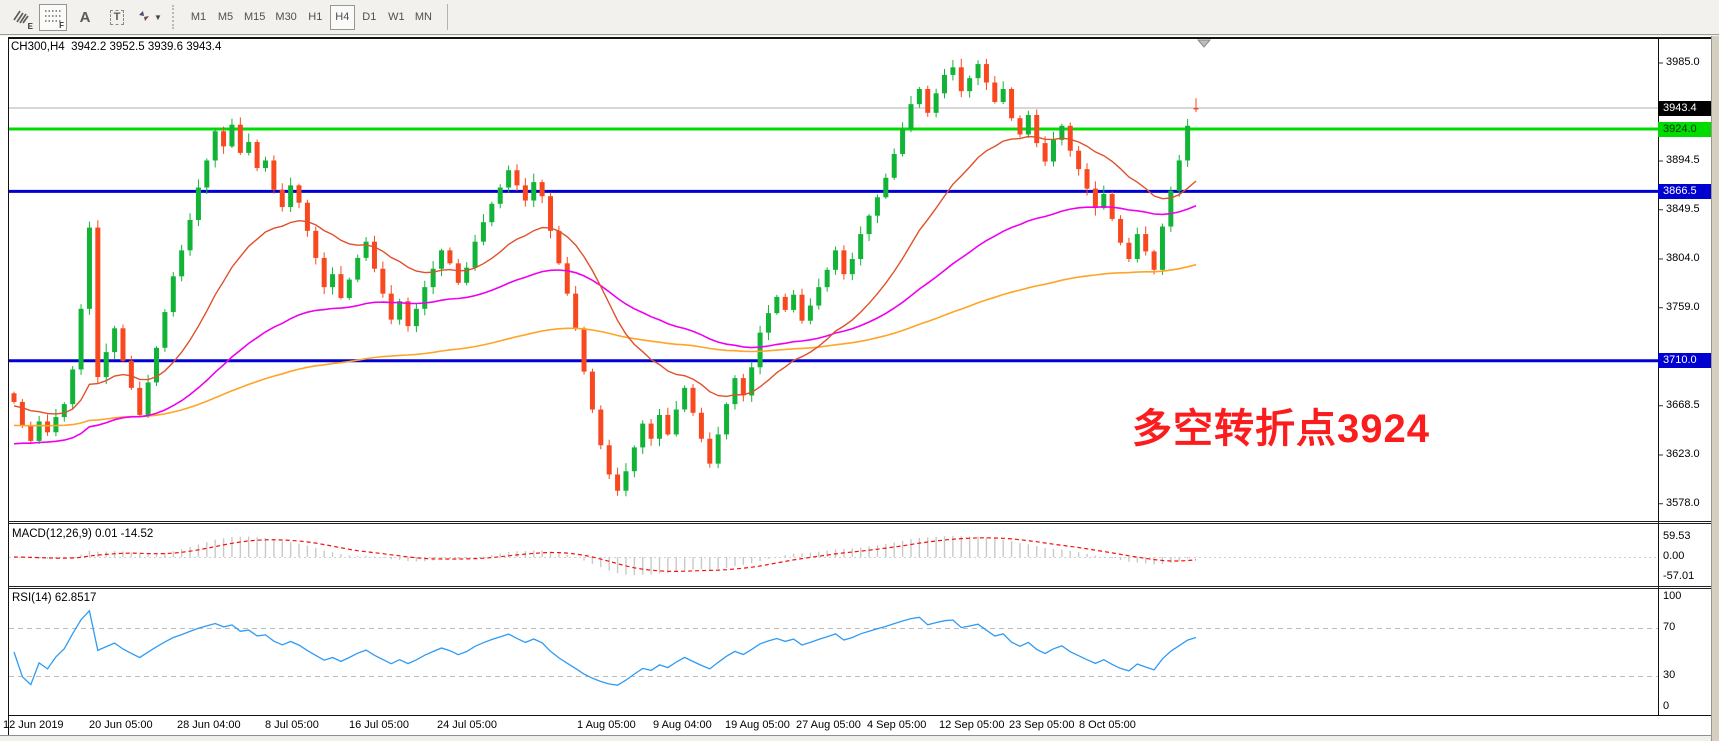 Image resolution: width=1719 pixels, height=741 pixels. I want to click on timeframe-group: M1 M5 M15 M30 H1 H4 D1 W1 MN, so click(311, 17).